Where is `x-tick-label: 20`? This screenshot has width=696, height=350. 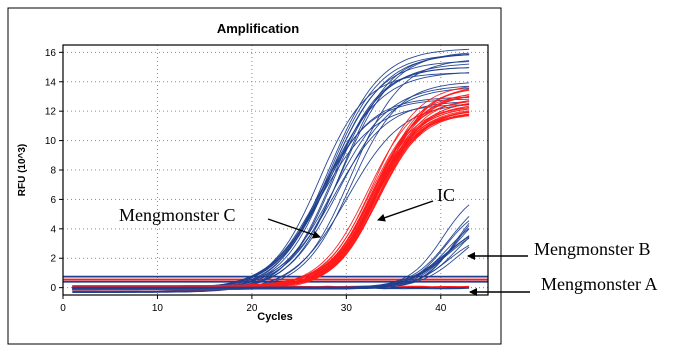
x-tick-label: 20 is located at coordinates (252, 308).